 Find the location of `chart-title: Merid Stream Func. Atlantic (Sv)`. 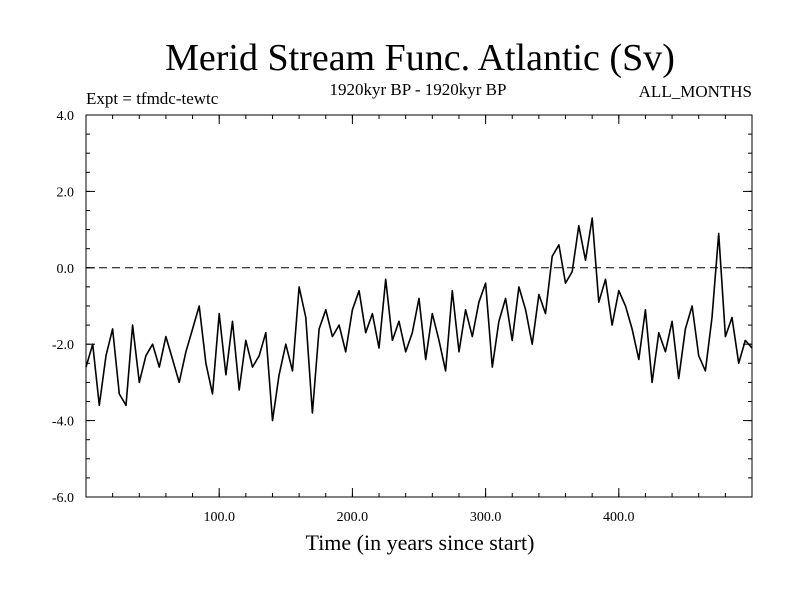

chart-title: Merid Stream Func. Atlantic (Sv) is located at coordinates (420, 58).